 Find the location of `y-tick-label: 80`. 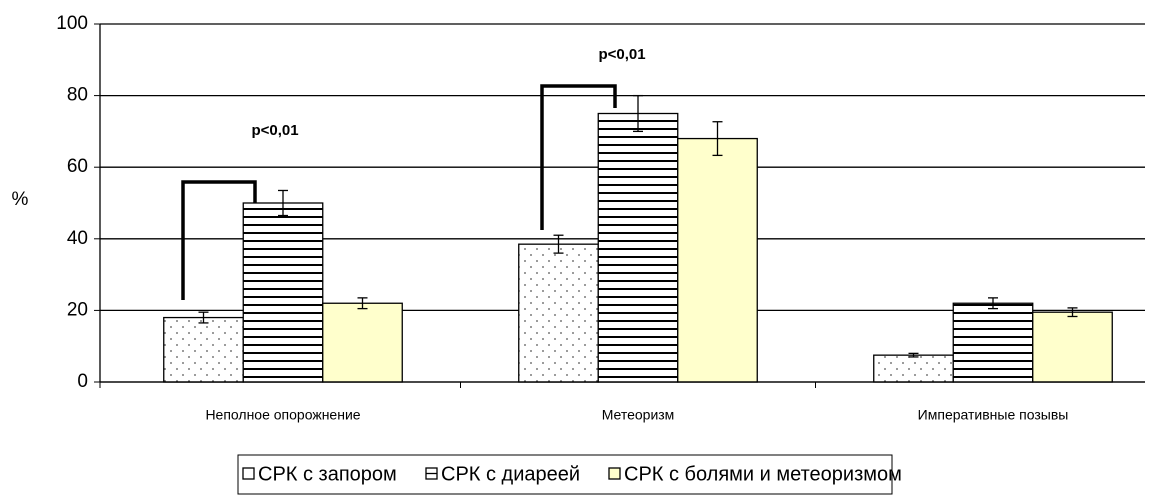

y-tick-label: 80 is located at coordinates (77, 95).